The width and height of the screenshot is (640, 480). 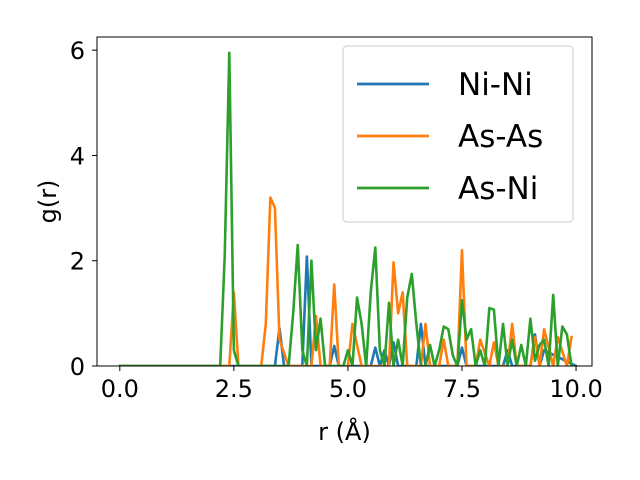 I want to click on y-axis-ticks: 0 2 4 6, so click(x=83, y=209).